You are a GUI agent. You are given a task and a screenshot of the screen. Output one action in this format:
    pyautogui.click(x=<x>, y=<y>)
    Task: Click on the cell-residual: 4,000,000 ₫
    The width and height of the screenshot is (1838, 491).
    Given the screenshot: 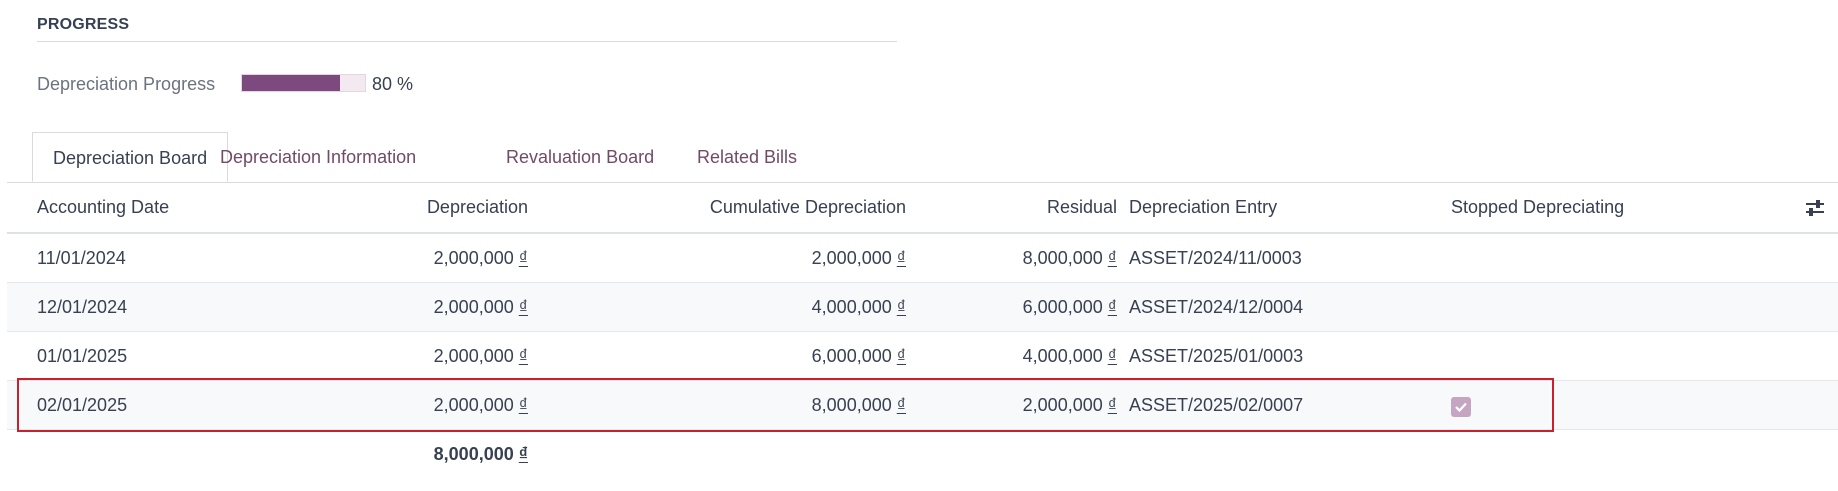 What is the action you would take?
    pyautogui.click(x=1069, y=355)
    